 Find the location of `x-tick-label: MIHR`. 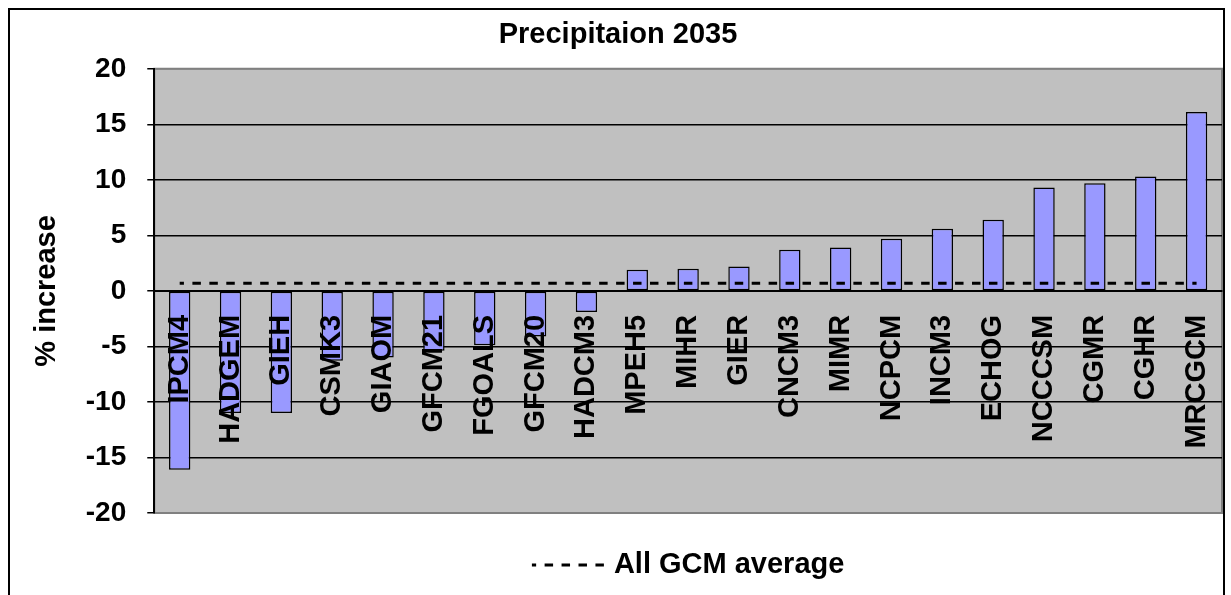

x-tick-label: MIHR is located at coordinates (686, 352).